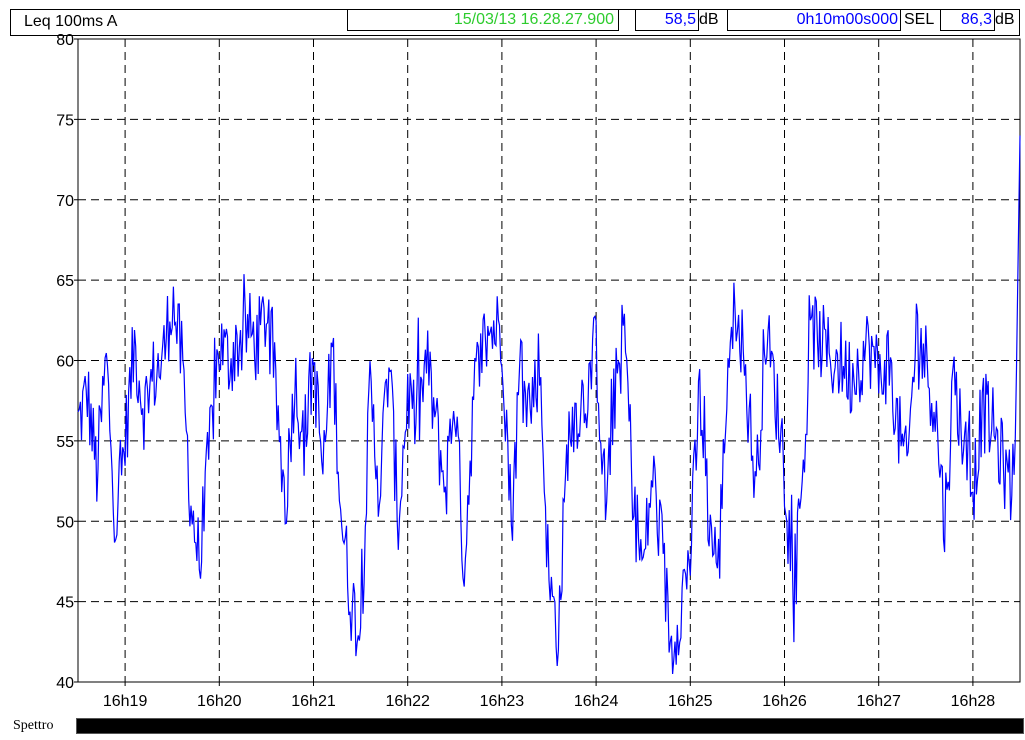 The width and height of the screenshot is (1025, 740). Describe the element at coordinates (71, 21) in the screenshot. I see `measure-label: Leq 100ms A` at that location.